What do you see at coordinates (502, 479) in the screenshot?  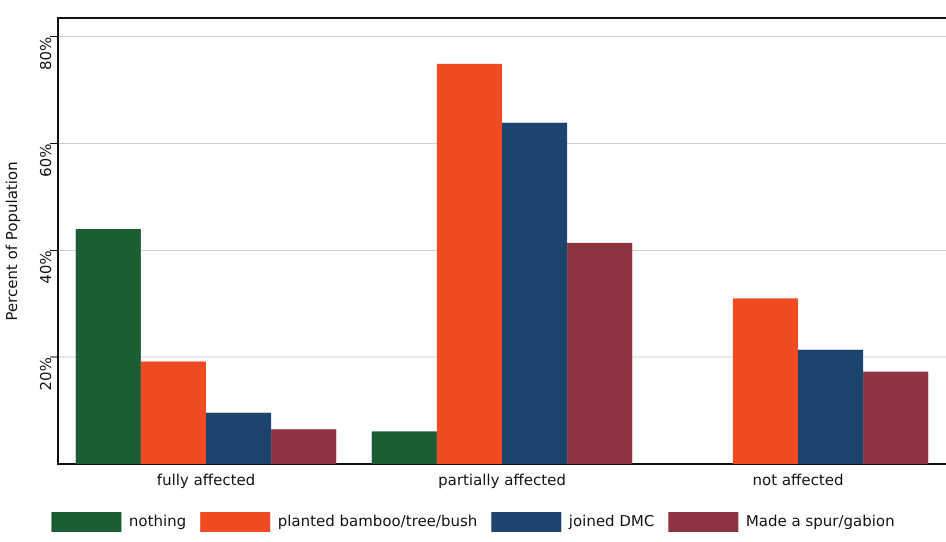 I see `x-tick-label: partially affected` at bounding box center [502, 479].